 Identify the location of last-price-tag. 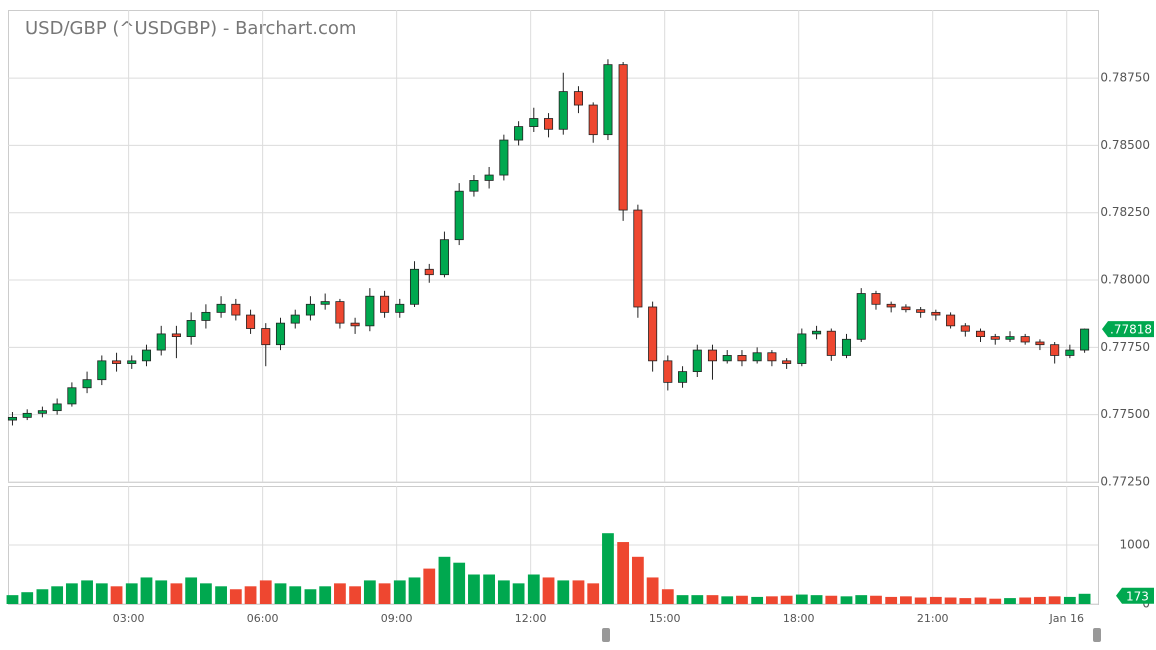
(1128, 329).